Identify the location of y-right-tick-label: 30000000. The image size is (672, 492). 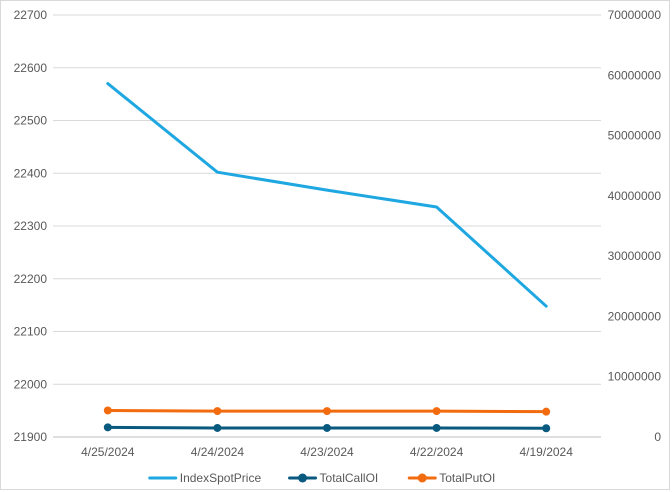
(635, 256).